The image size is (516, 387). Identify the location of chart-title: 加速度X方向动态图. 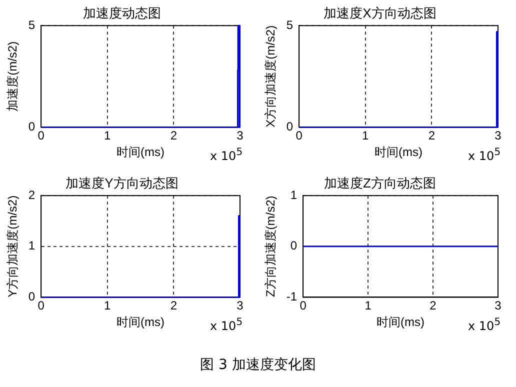
(380, 12).